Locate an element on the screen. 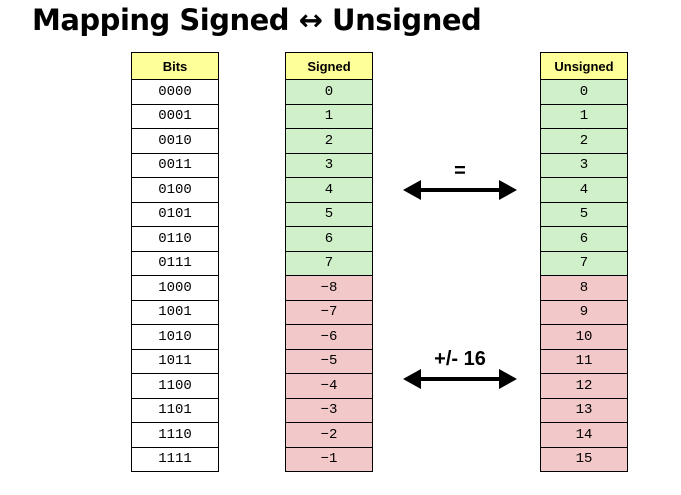 Image resolution: width=681 pixels, height=495 pixels. bits-cell: 1100 is located at coordinates (175, 386).